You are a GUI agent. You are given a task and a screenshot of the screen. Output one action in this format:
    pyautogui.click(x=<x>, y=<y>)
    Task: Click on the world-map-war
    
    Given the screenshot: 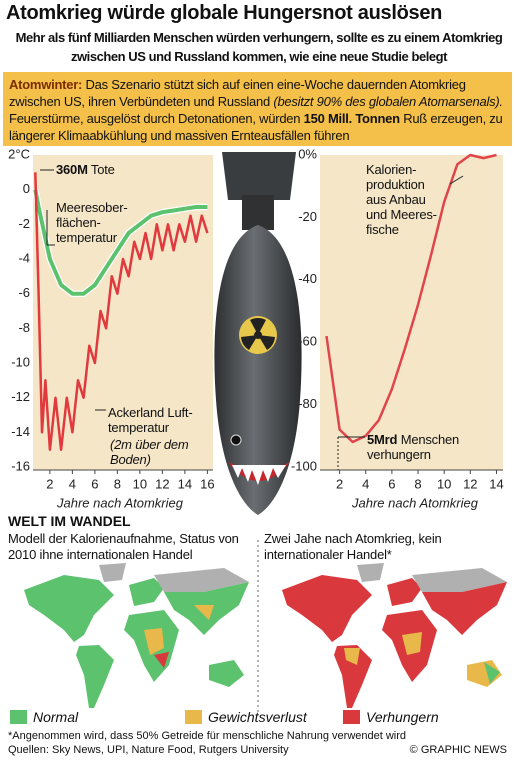 What is the action you would take?
    pyautogui.click(x=394, y=635)
    